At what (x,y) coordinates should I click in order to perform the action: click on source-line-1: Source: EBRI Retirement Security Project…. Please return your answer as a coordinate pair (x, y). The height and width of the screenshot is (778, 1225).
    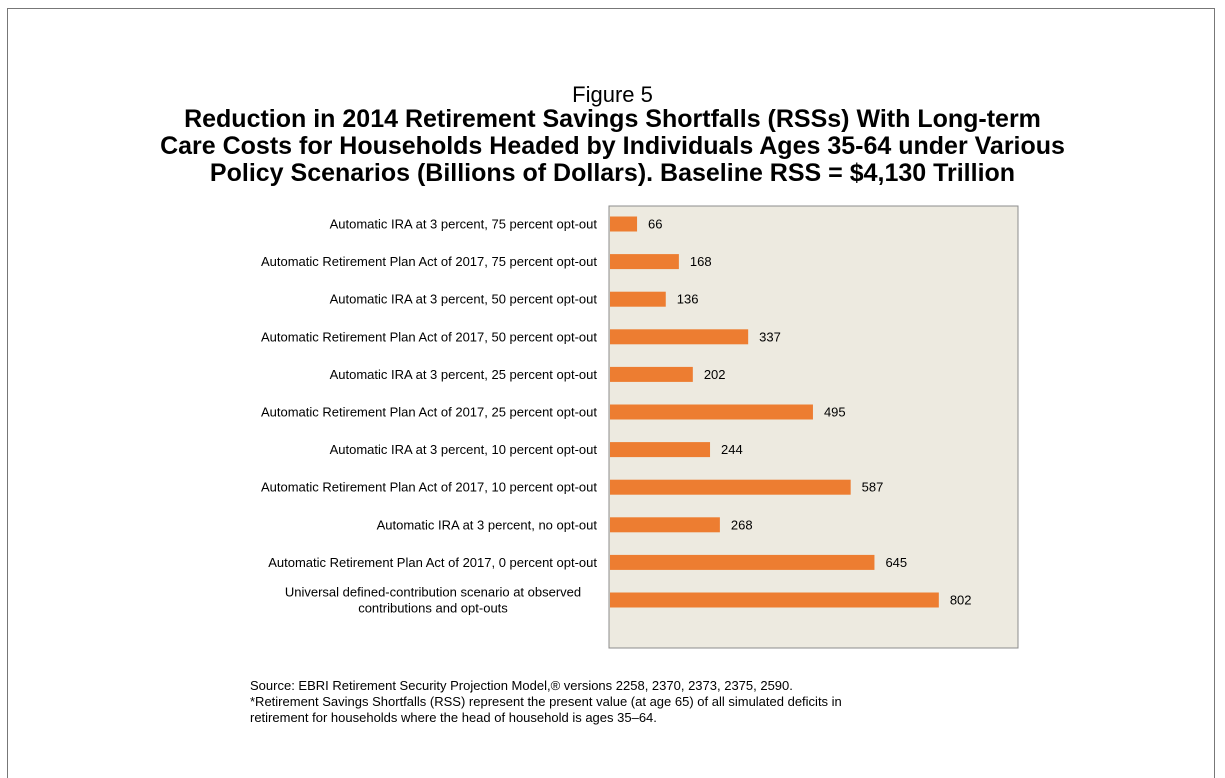
    Looking at the image, I should click on (521, 685).